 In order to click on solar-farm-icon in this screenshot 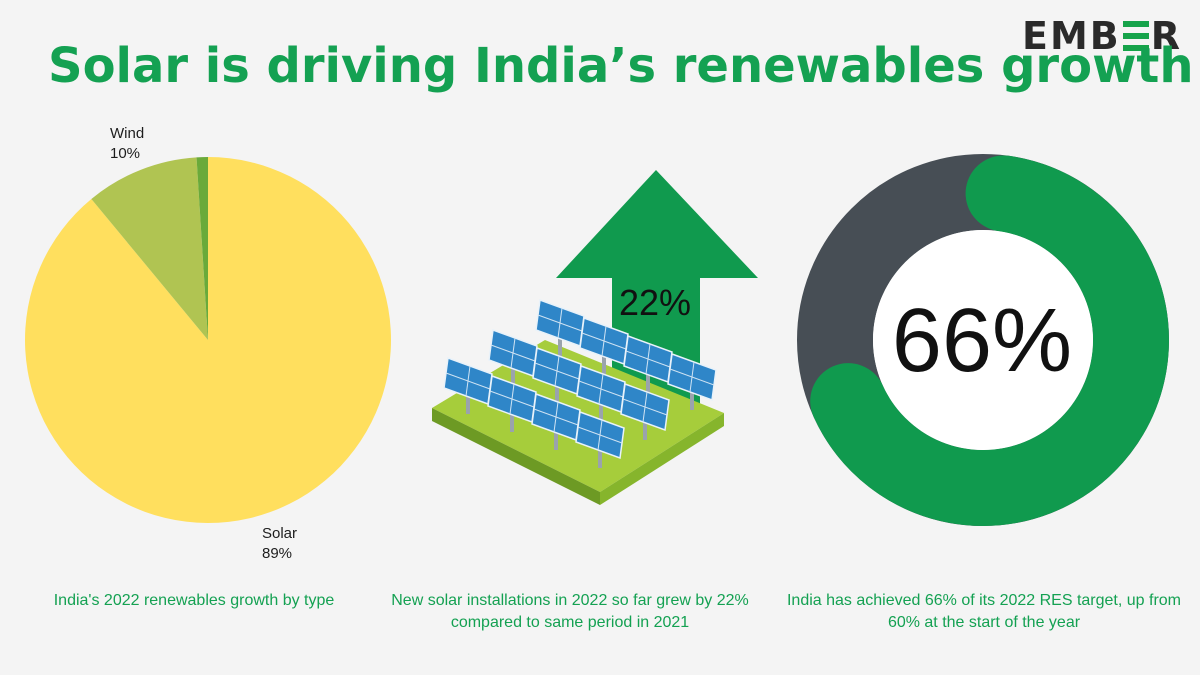, I will do `click(578, 401)`.